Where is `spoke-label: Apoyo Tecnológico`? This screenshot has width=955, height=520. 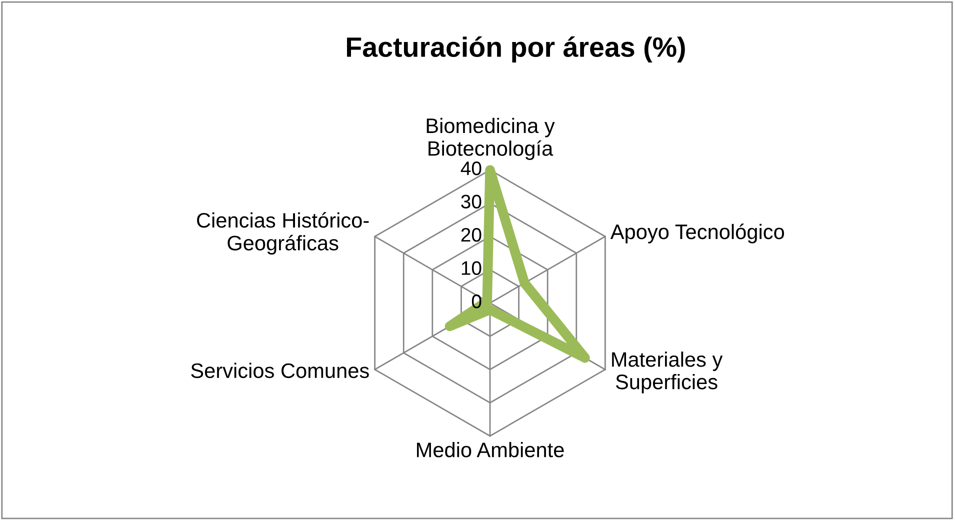
spoke-label: Apoyo Tecnológico is located at coordinates (697, 234).